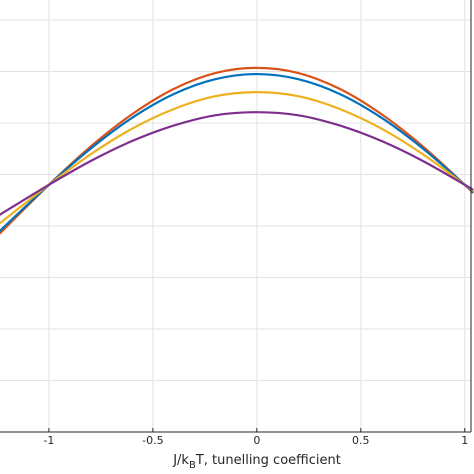 This screenshot has height=474, width=474. Describe the element at coordinates (268, 460) in the screenshot. I see `x-label-part: T, tunelling coefficient` at that location.